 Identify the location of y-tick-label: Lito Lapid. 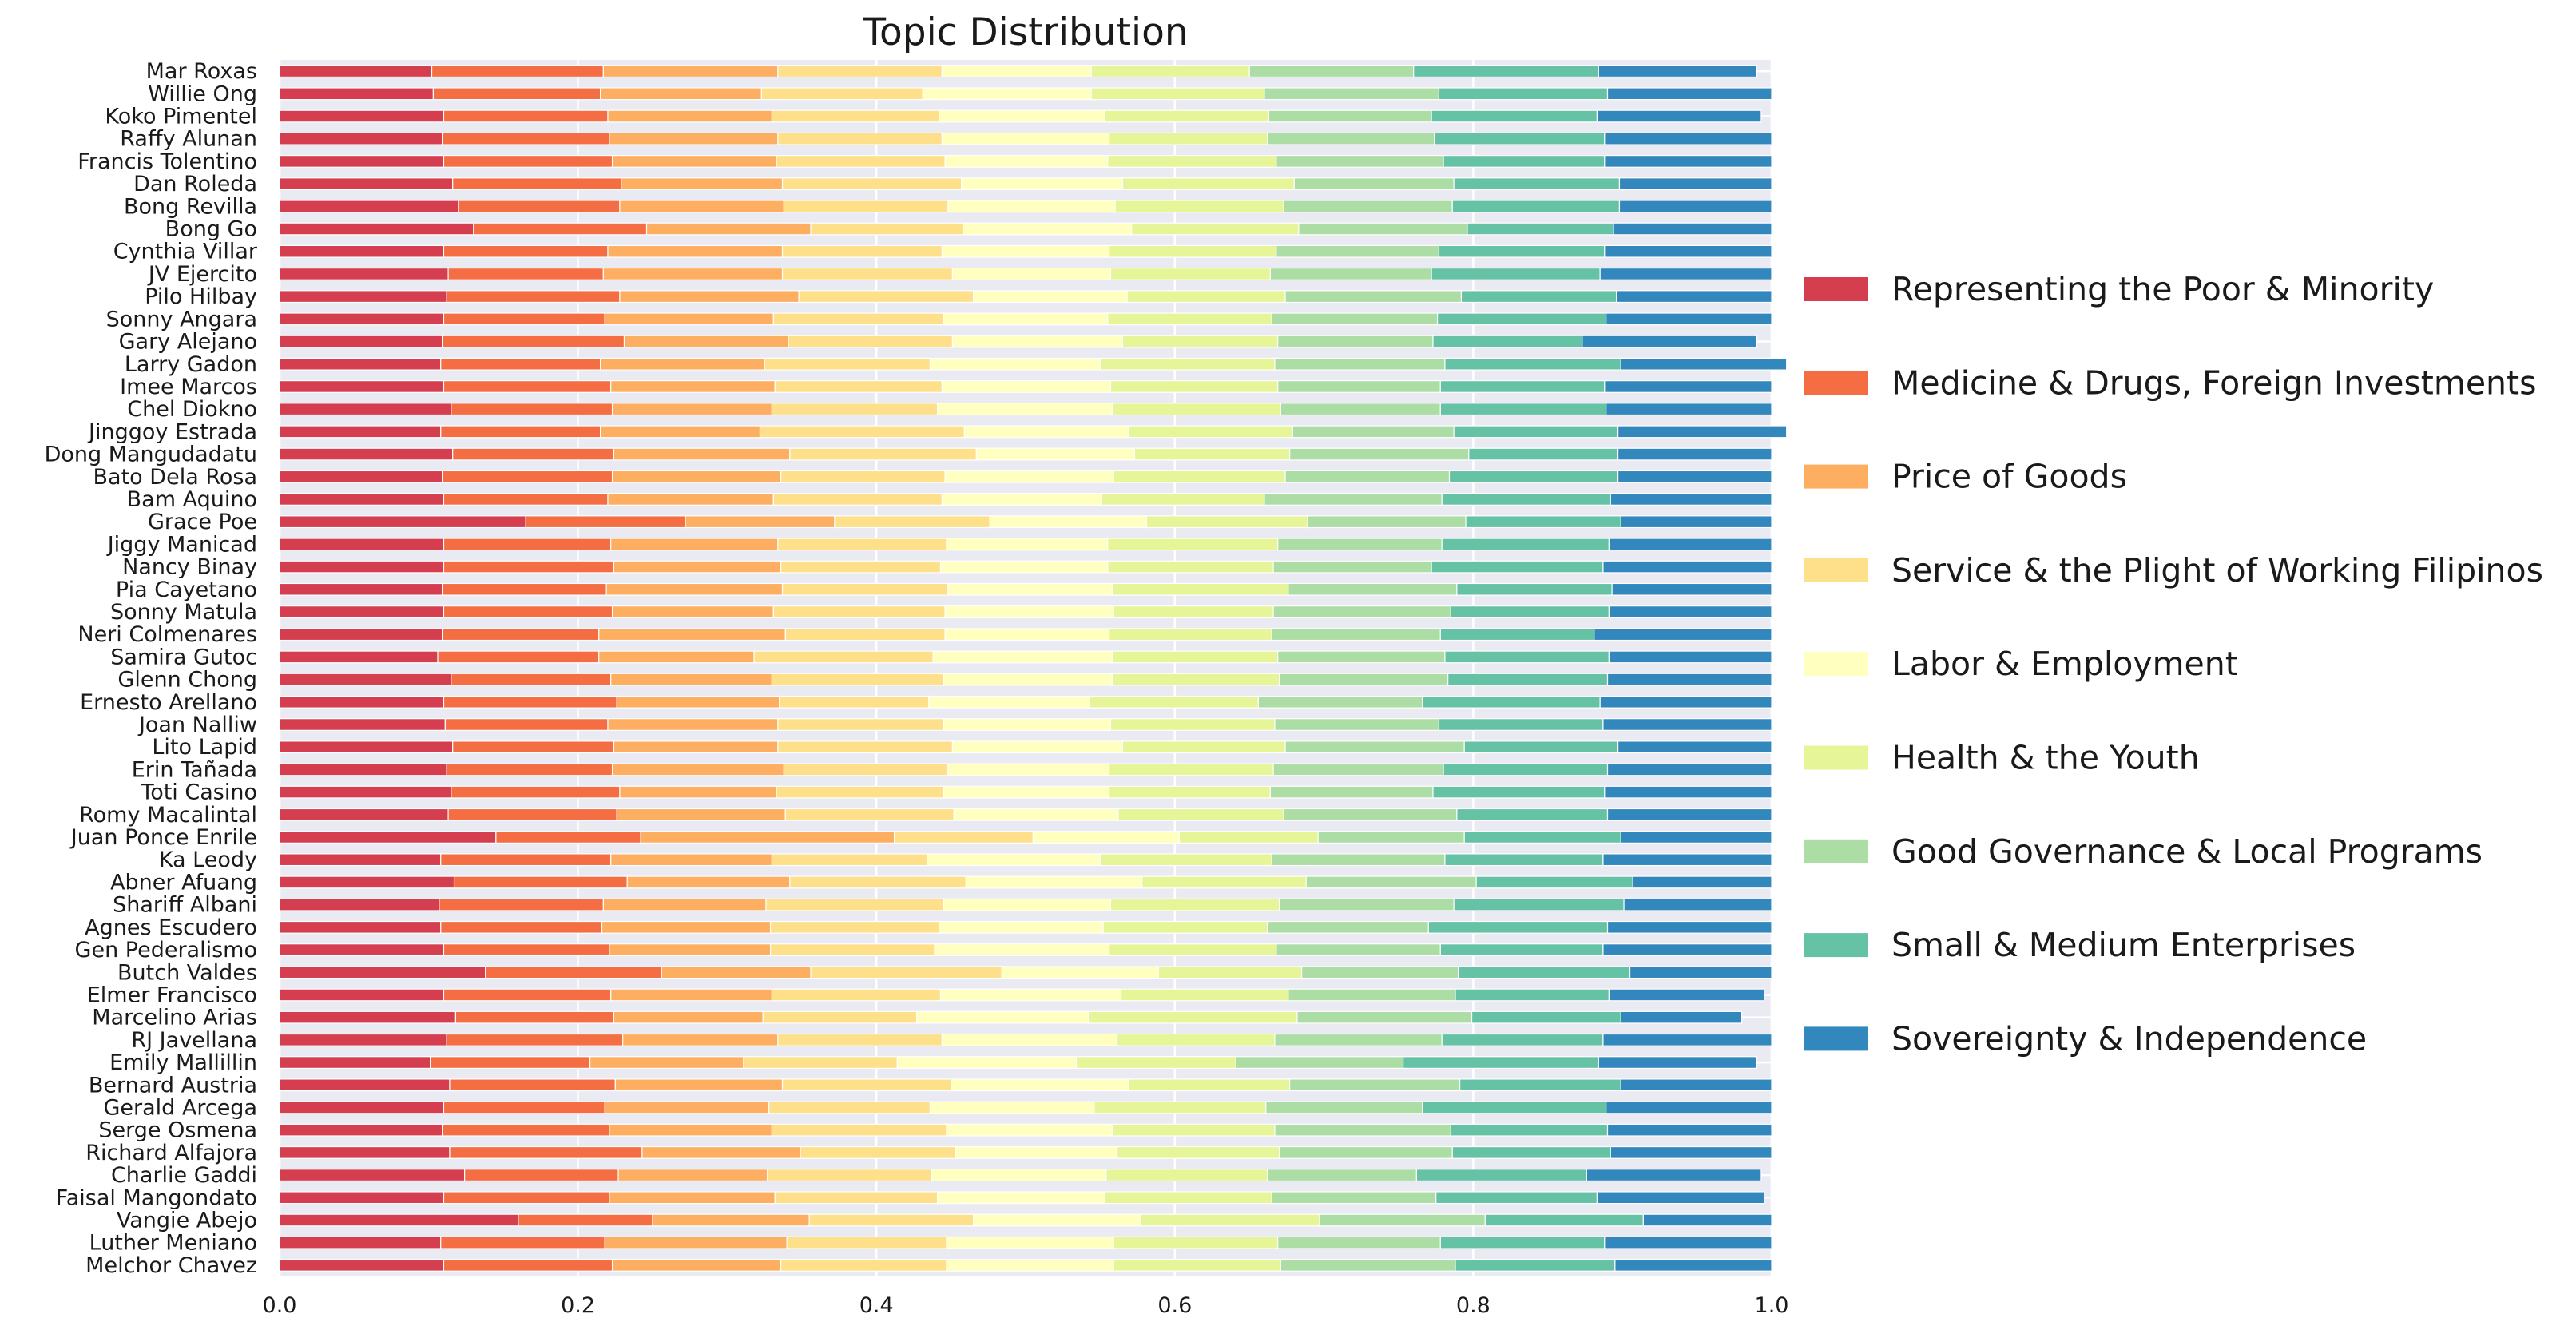
(204, 747).